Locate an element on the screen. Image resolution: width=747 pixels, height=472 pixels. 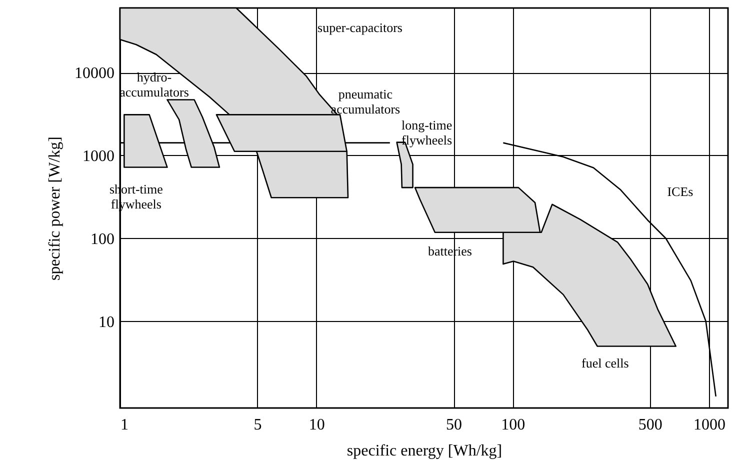
y-tick-label: 1000 is located at coordinates (98, 156).